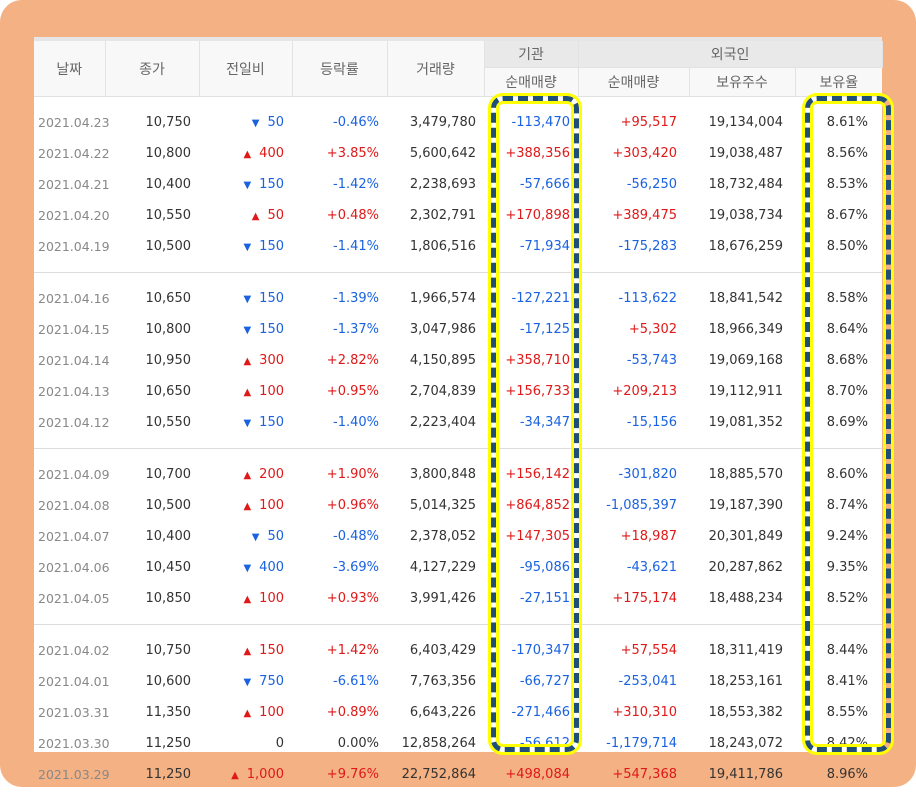 Image resolution: width=916 pixels, height=800 pixels. I want to click on institution-net: -57,666, so click(544, 184).